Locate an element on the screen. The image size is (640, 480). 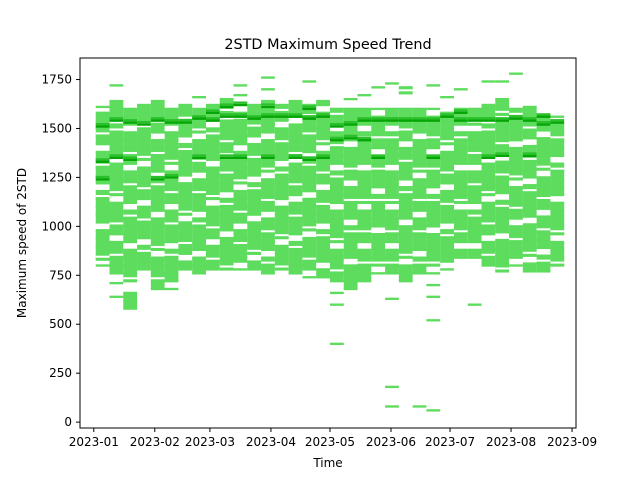
y-tick-label: 500 is located at coordinates (60, 324).